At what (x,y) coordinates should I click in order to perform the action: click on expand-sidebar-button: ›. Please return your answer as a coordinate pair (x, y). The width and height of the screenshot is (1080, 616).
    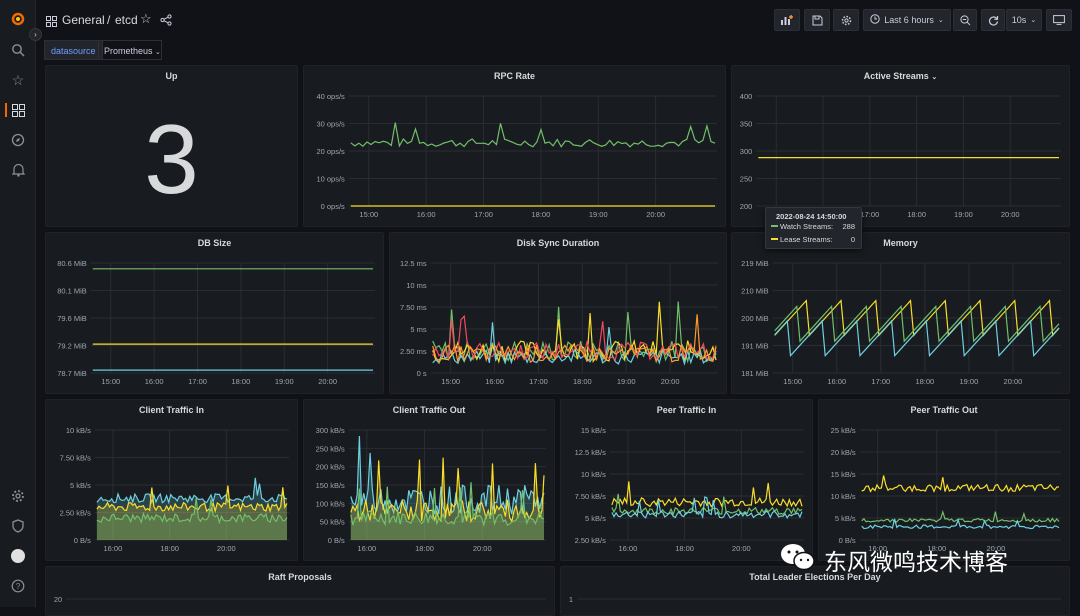
    Looking at the image, I should click on (35, 34).